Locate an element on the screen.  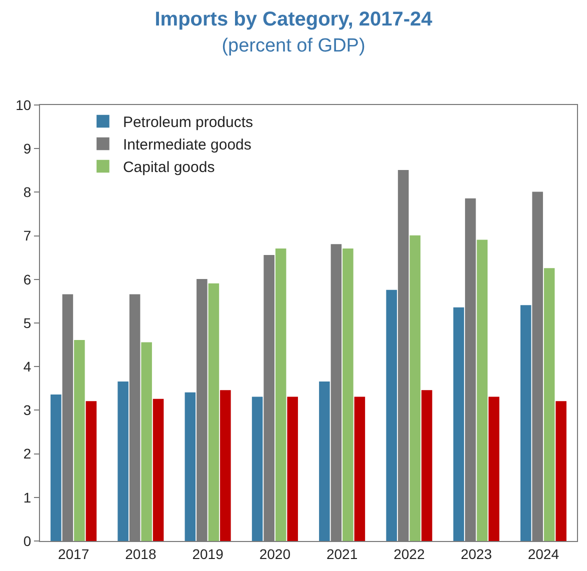
x-tick-label: 2023 is located at coordinates (476, 554).